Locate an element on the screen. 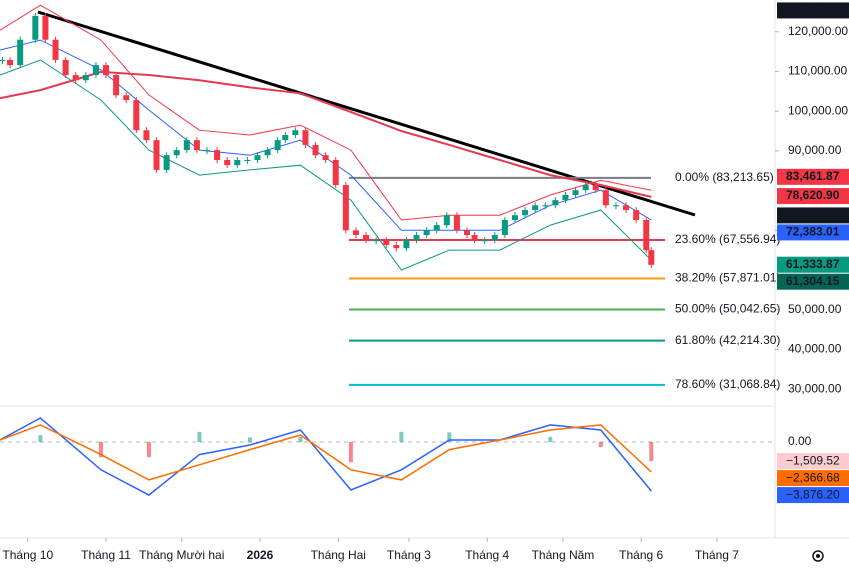 This screenshot has height=568, width=849. macd-zero-label: 0.00 is located at coordinates (800, 441).